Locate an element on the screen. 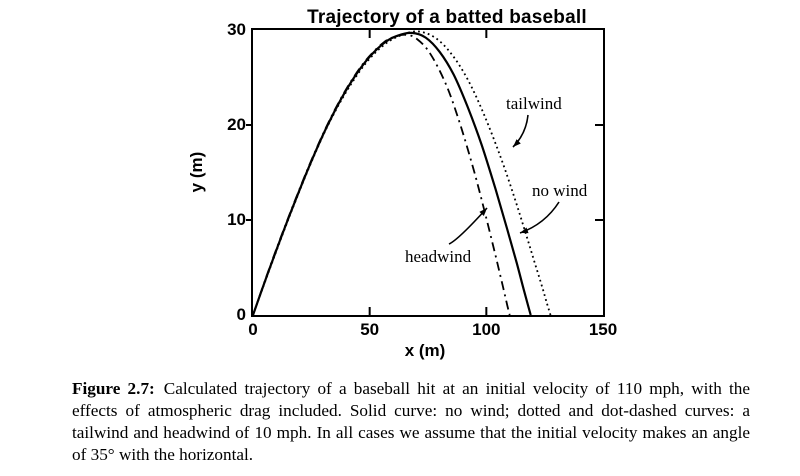 The height and width of the screenshot is (476, 800). y-tick-label: 10 is located at coordinates (236, 219).